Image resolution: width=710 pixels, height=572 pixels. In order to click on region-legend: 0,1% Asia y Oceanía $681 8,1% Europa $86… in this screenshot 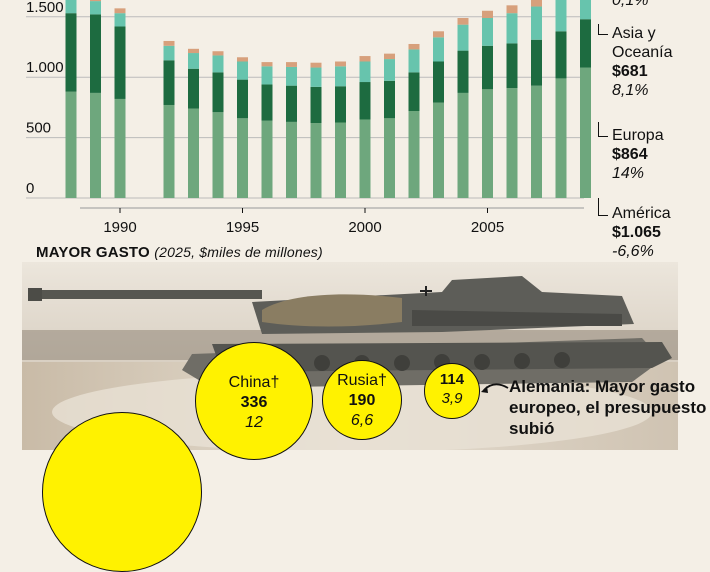, I will do `click(652, 137)`.